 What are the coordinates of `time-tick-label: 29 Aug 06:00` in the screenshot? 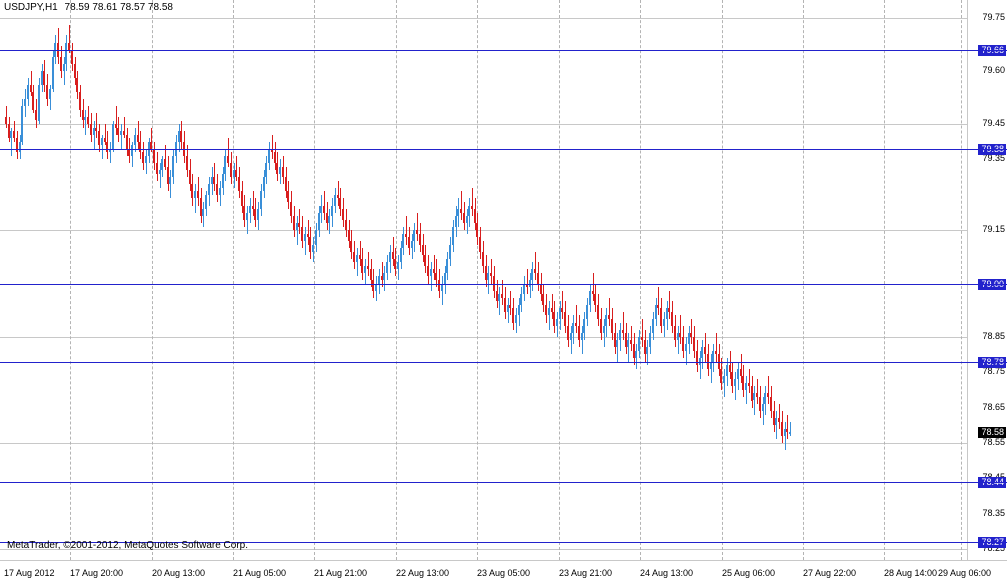 It's located at (965, 573).